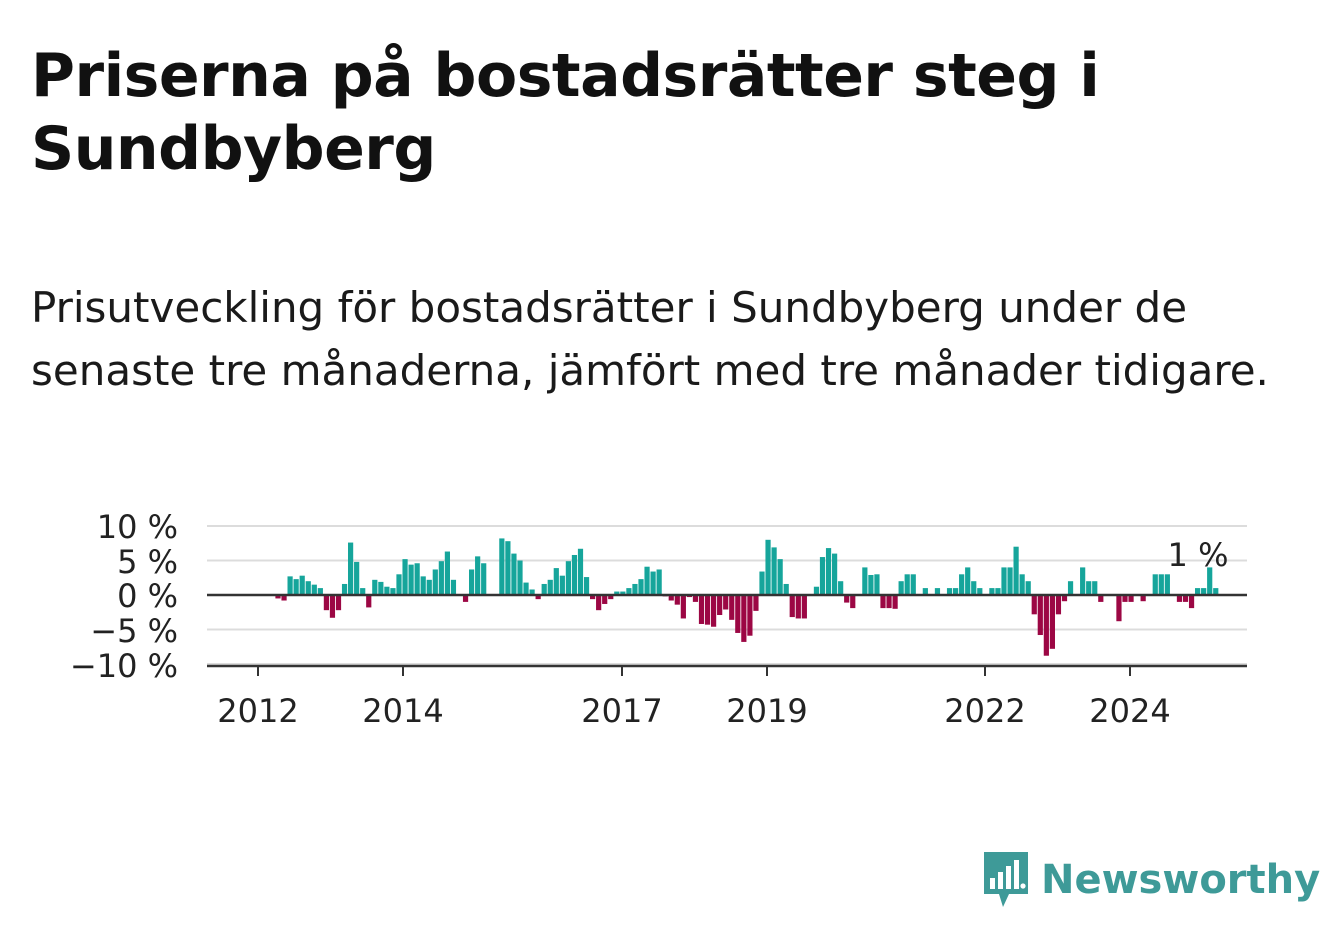 The image size is (1322, 939). What do you see at coordinates (766, 711) in the screenshot?
I see `x-tick-label: 2019` at bounding box center [766, 711].